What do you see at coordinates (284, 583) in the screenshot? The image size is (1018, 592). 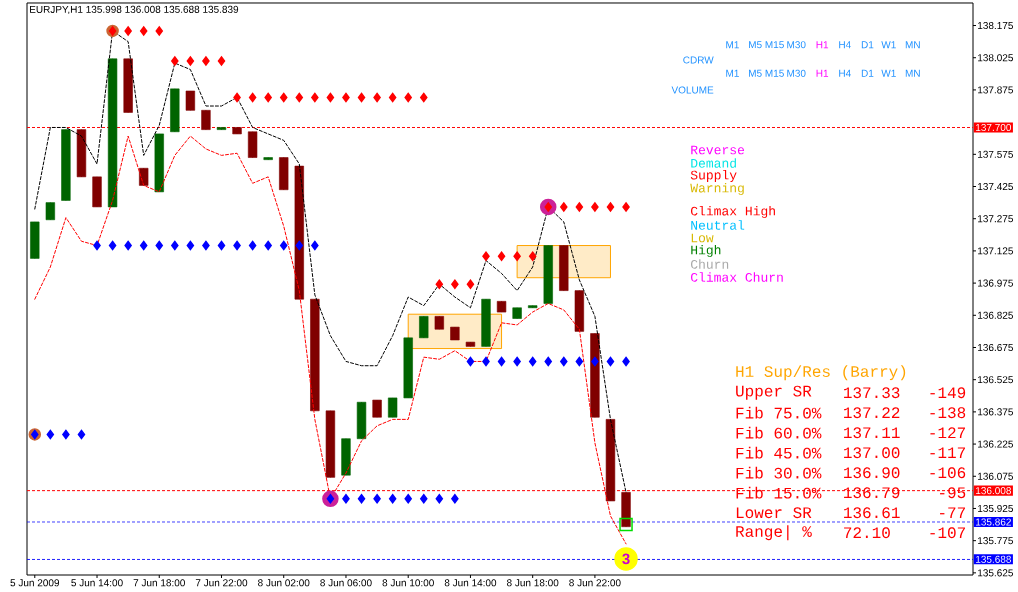 I see `x-tick-label: 8 Jun 02:00` at bounding box center [284, 583].